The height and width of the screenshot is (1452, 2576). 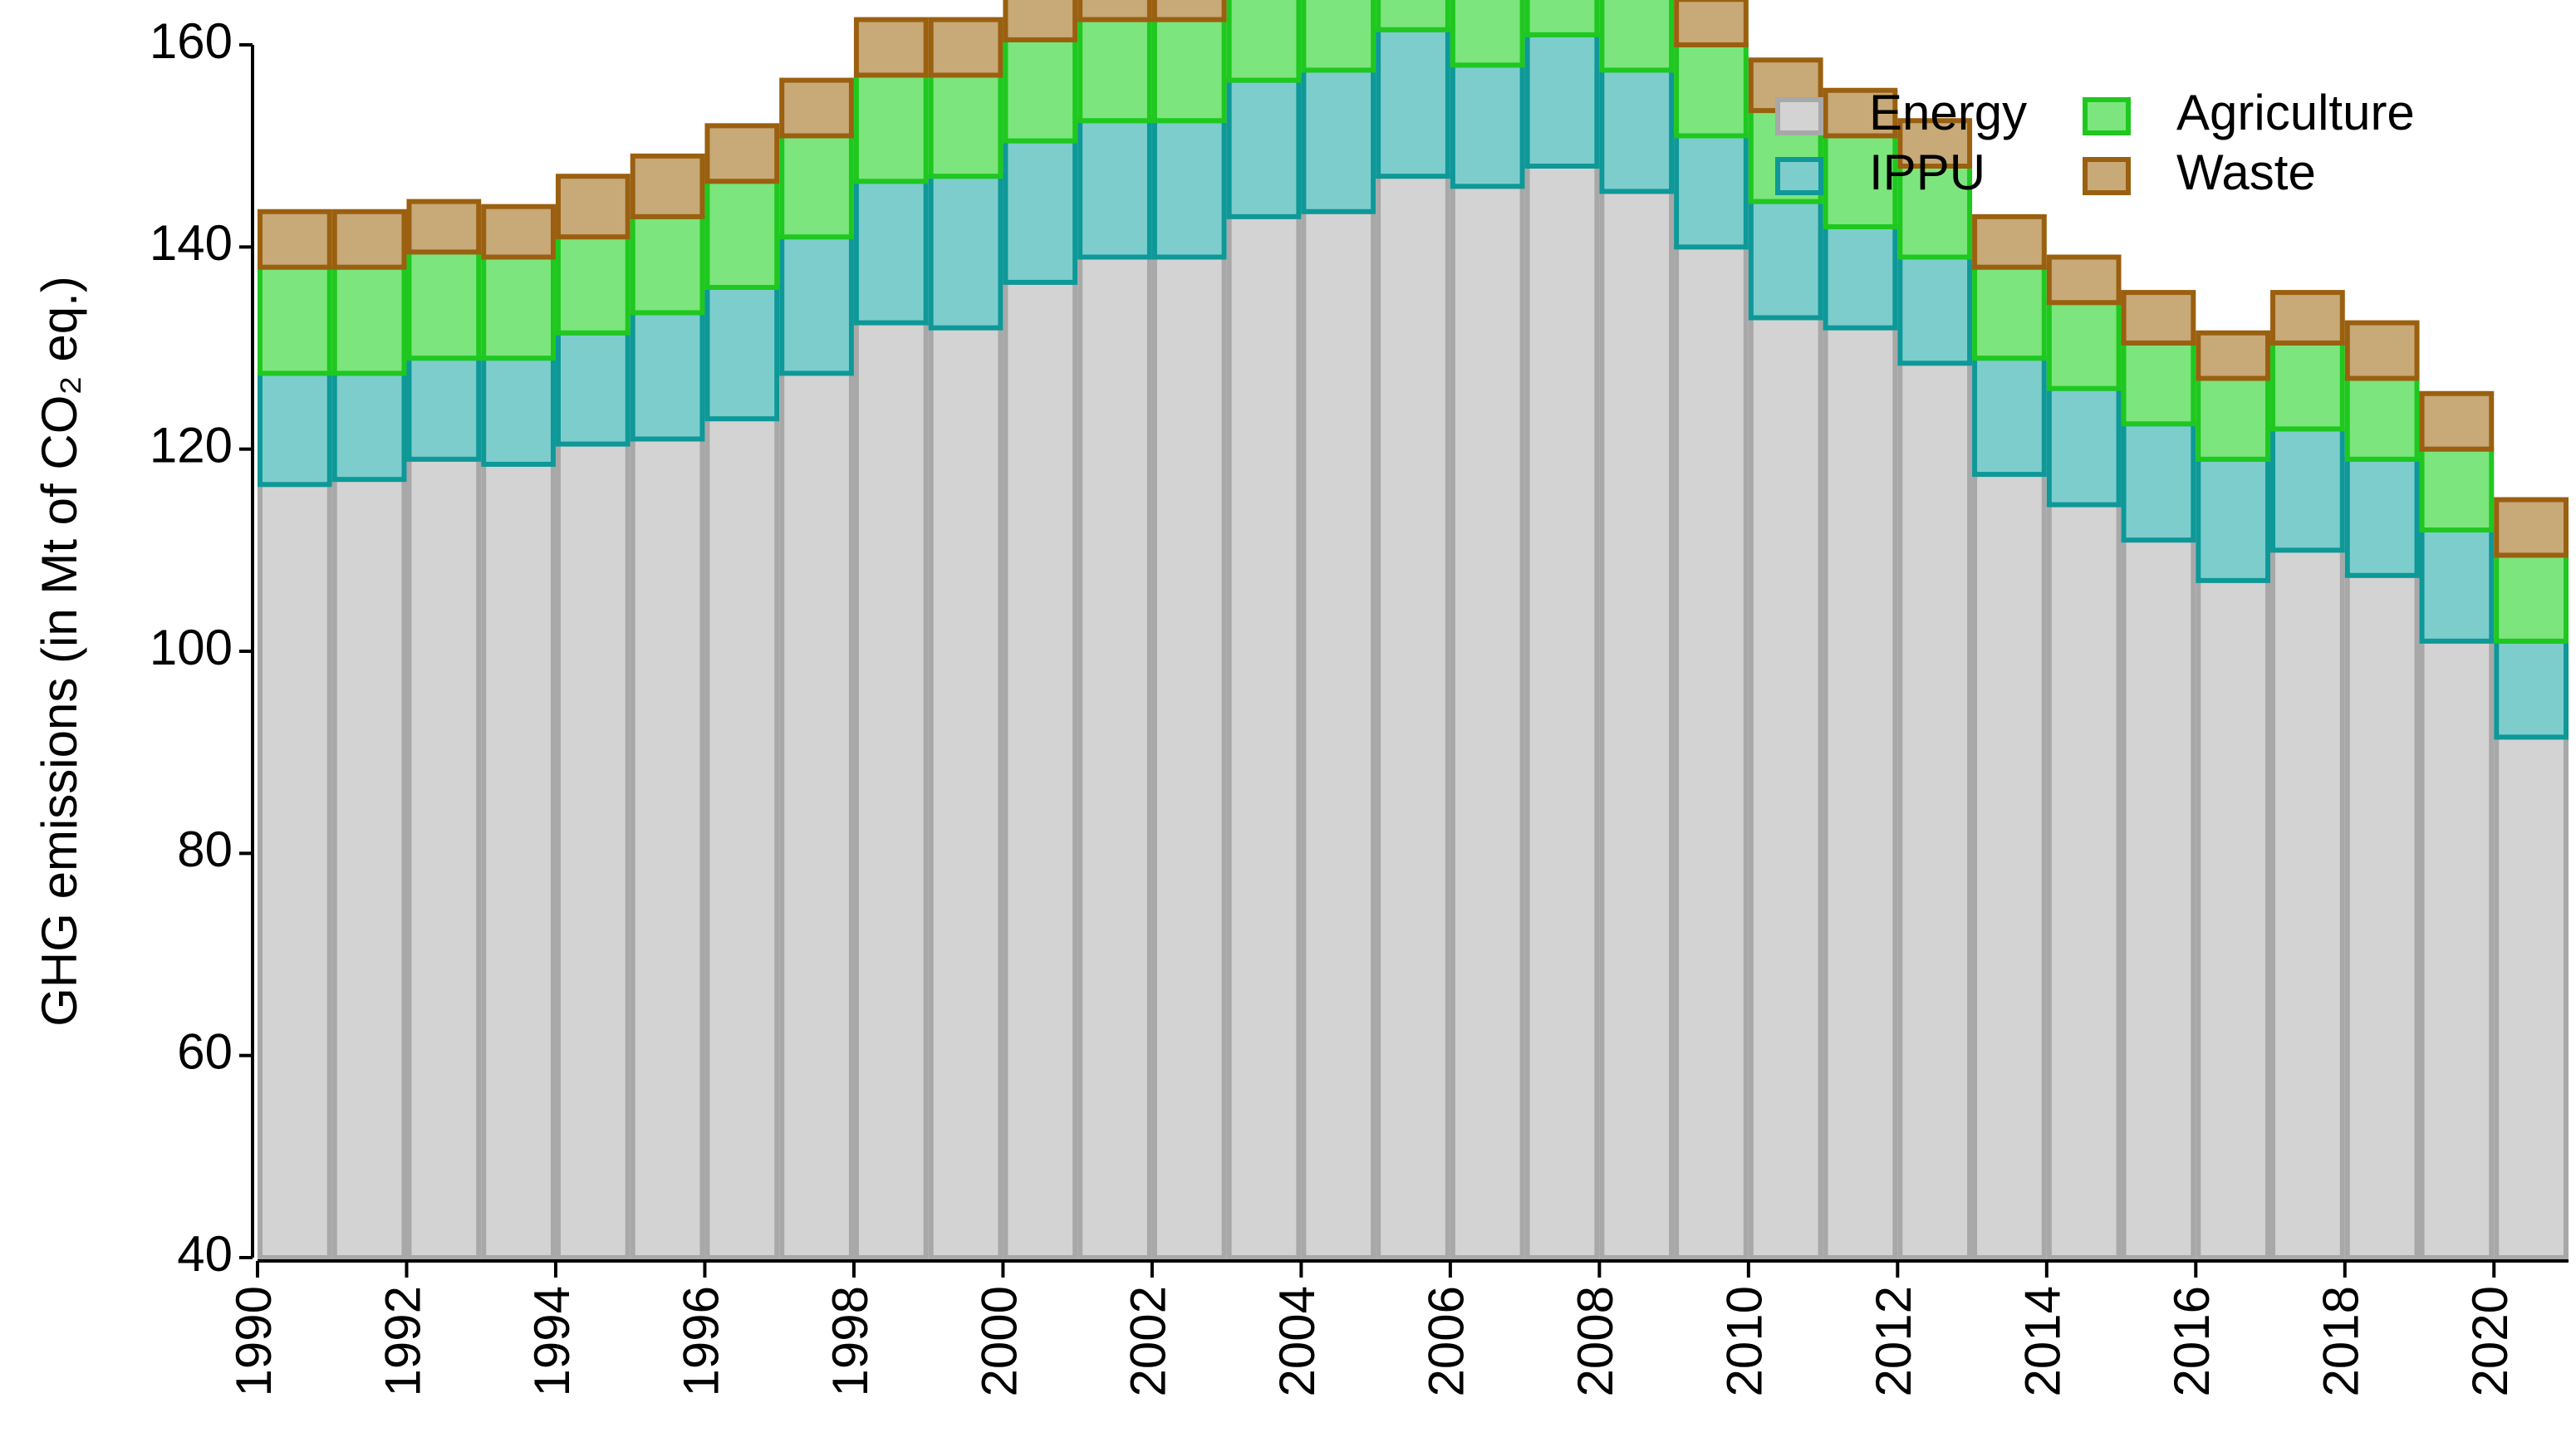 What do you see at coordinates (402, 1341) in the screenshot?
I see `x-tick-label: 1992` at bounding box center [402, 1341].